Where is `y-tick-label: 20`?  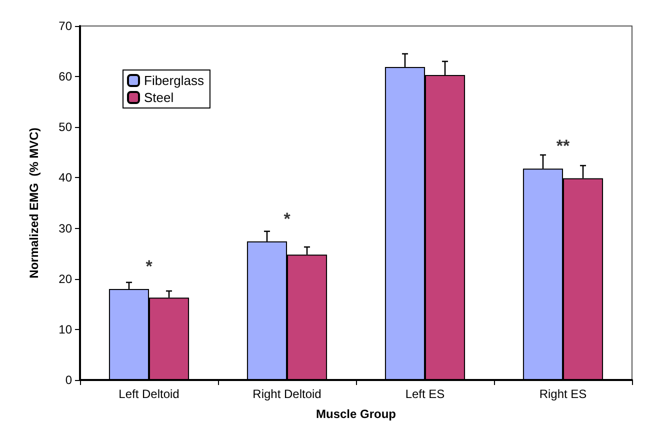 y-tick-label: 20 is located at coordinates (65, 279).